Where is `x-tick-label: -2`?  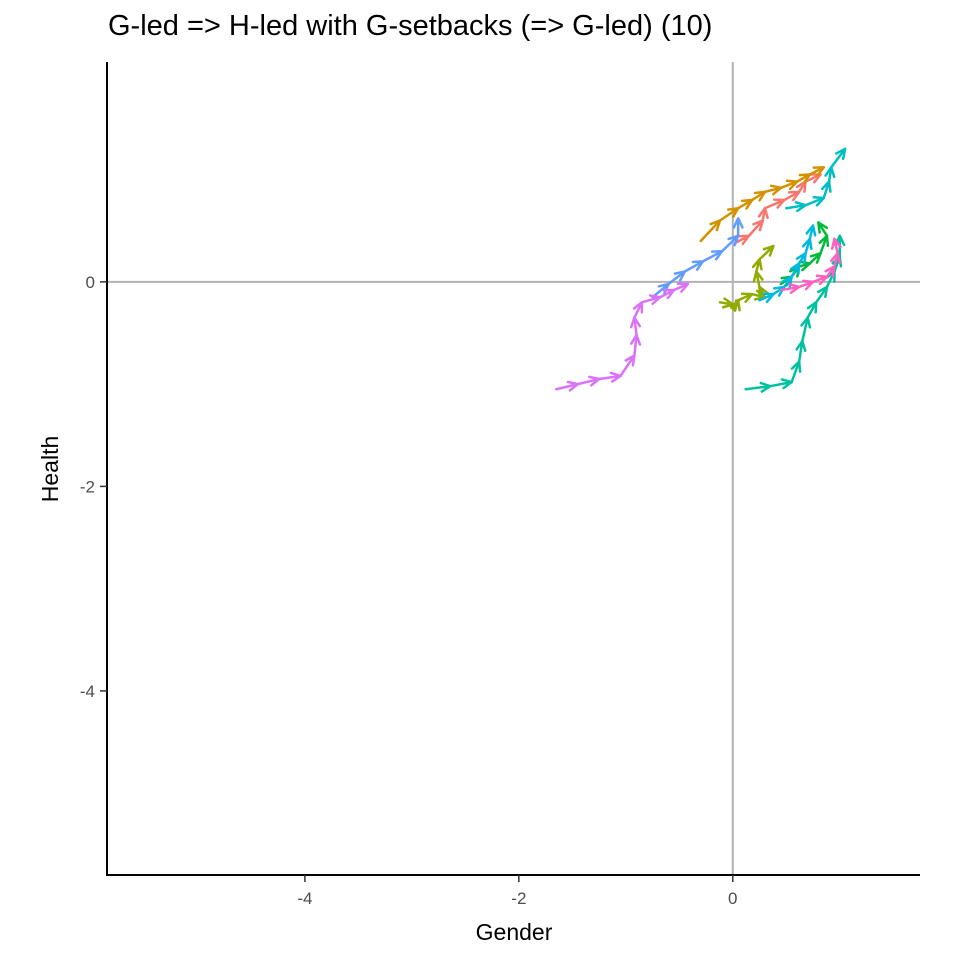
x-tick-label: -2 is located at coordinates (518, 898).